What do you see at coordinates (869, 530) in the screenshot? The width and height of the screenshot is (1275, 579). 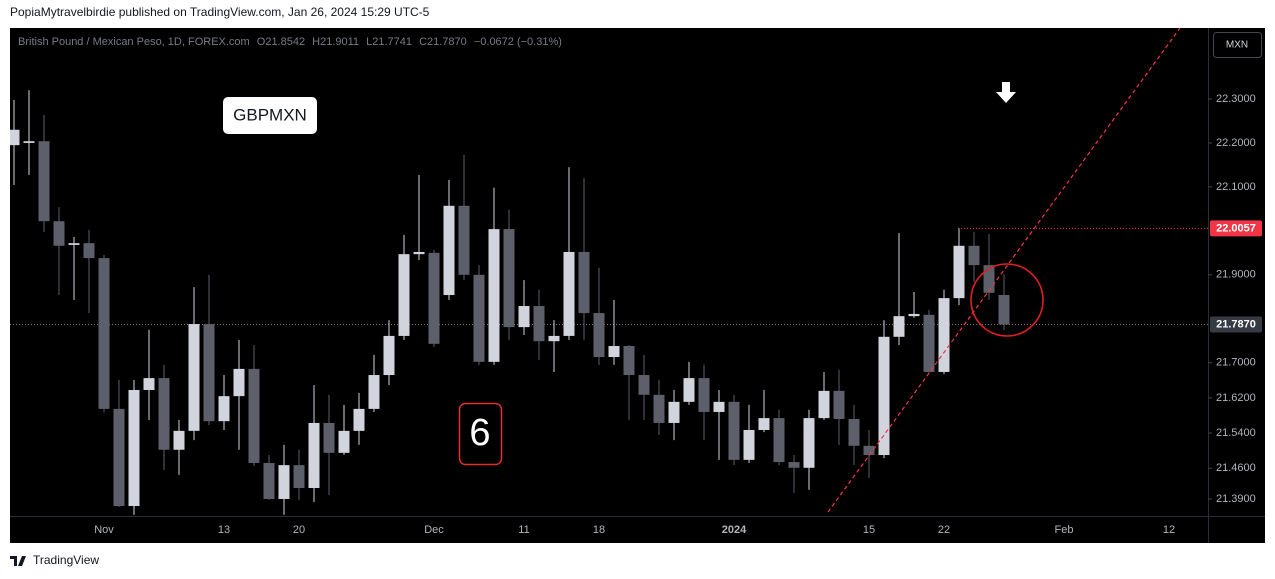 I see `x-tick-label: 15` at bounding box center [869, 530].